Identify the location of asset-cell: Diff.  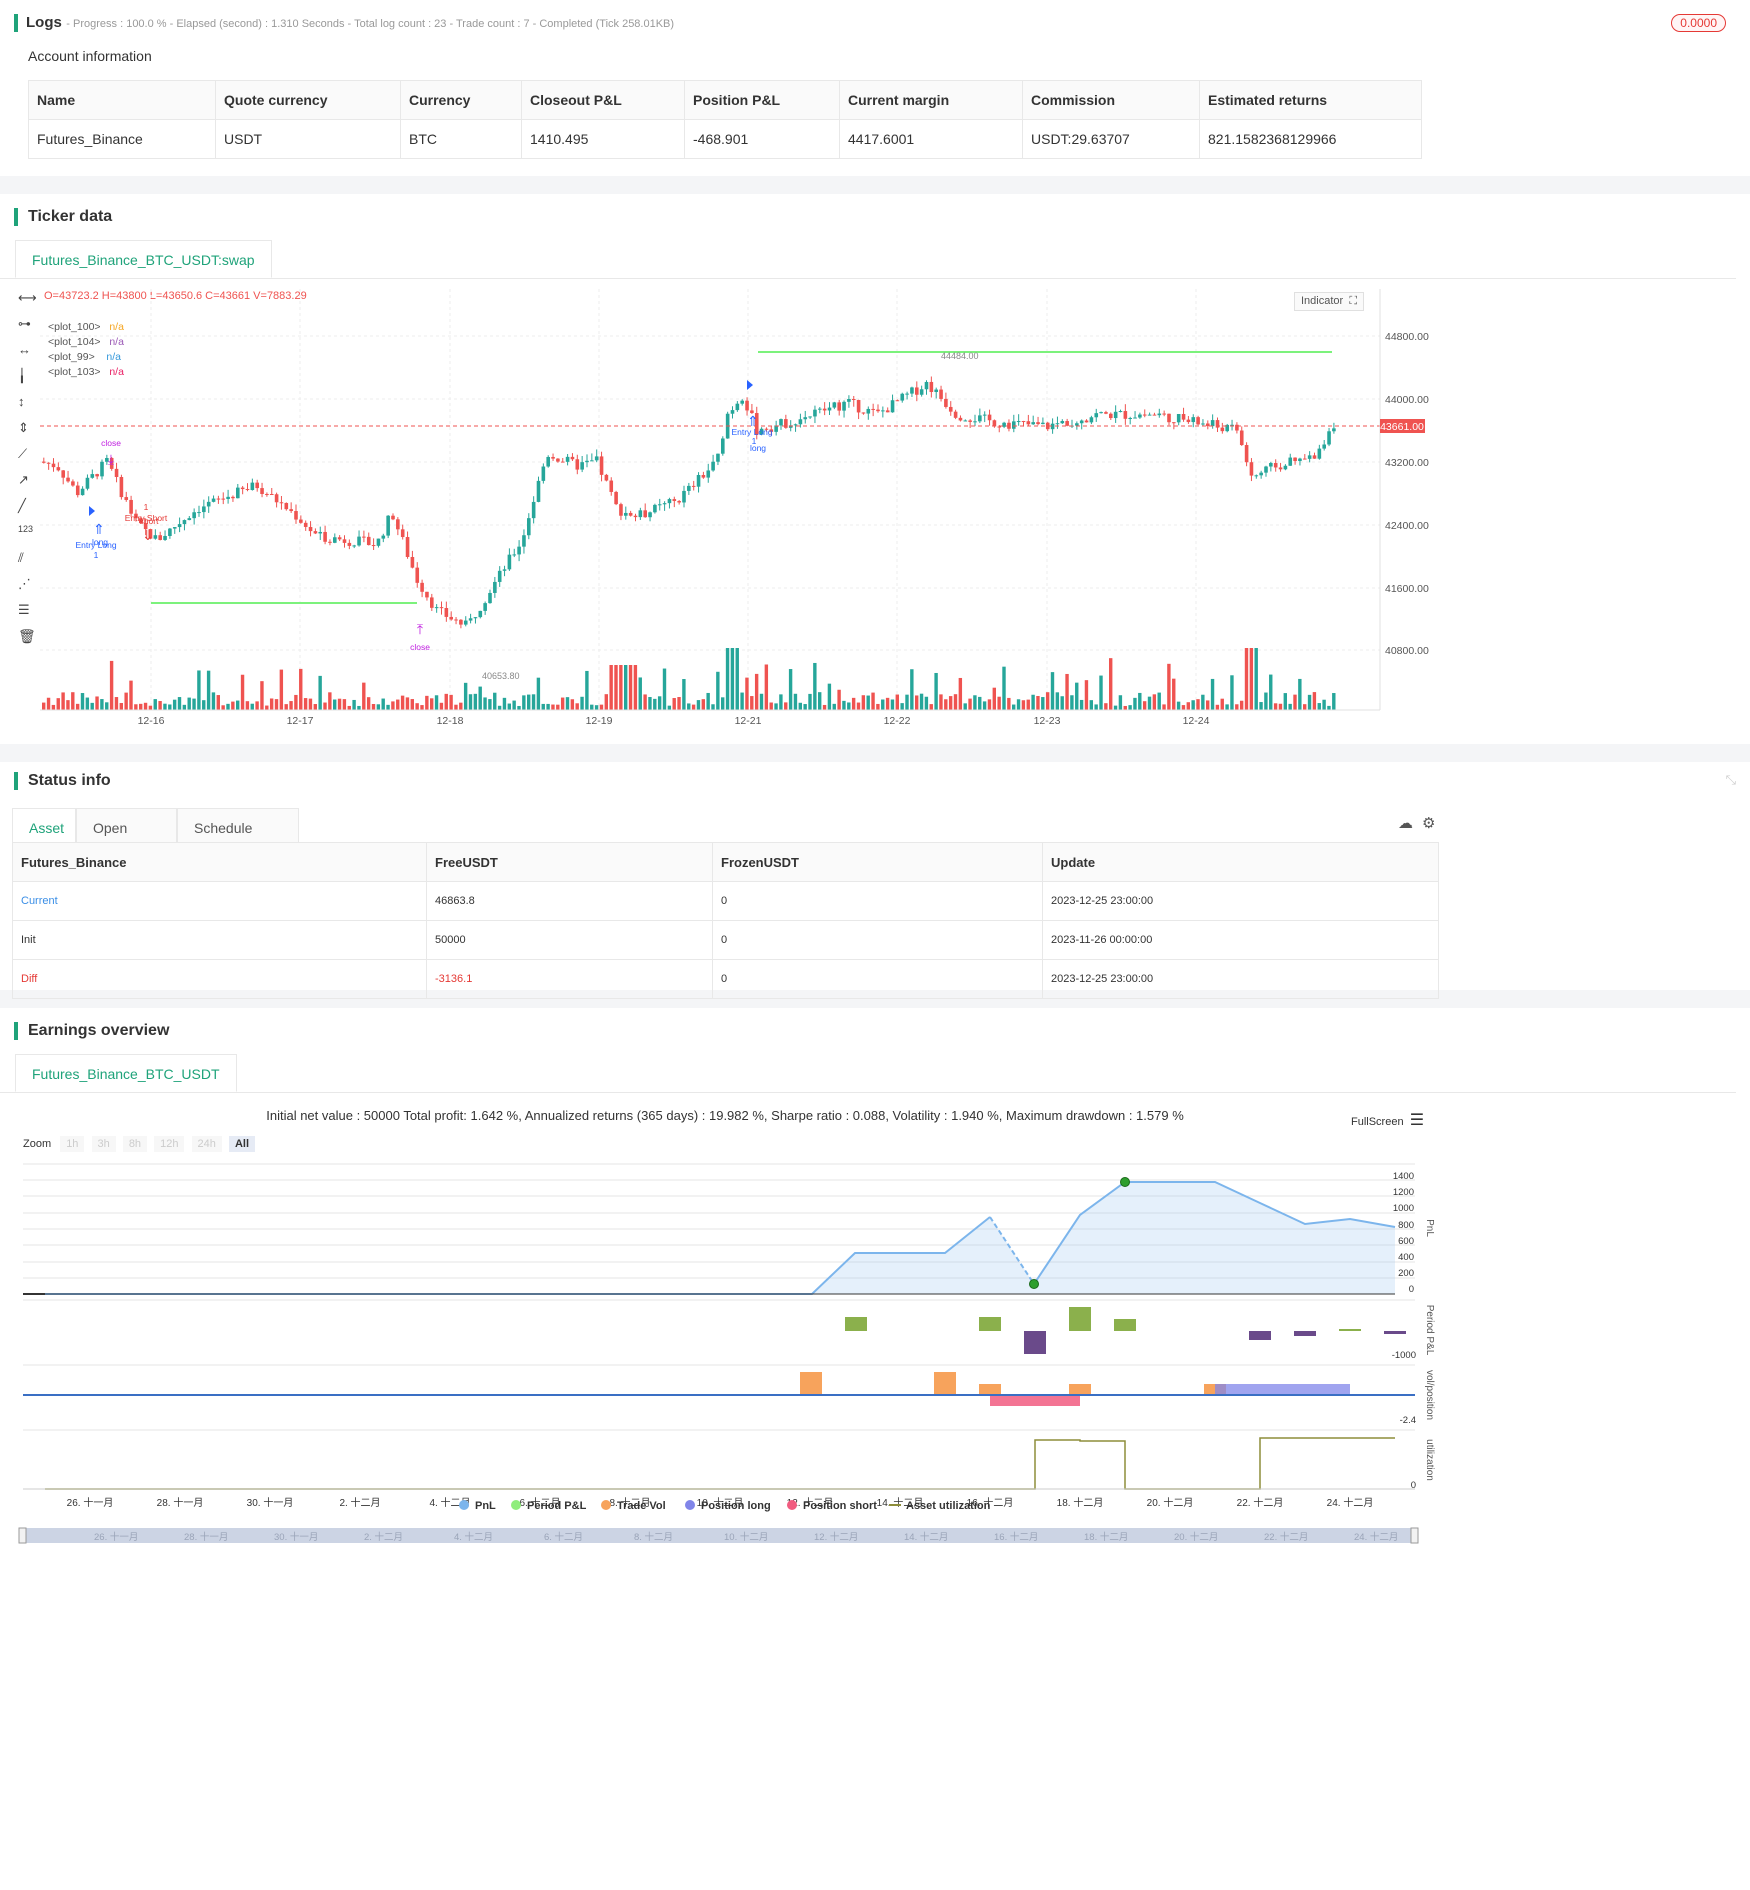
(219, 979).